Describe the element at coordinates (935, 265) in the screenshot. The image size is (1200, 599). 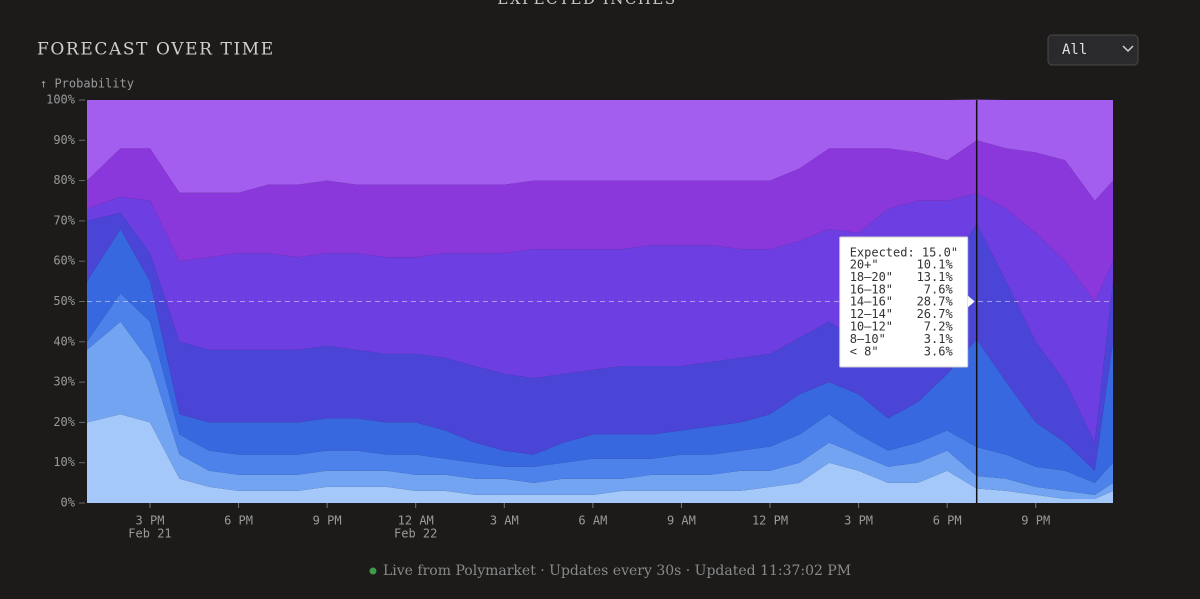
I see `tooltip-value: 10.1%` at that location.